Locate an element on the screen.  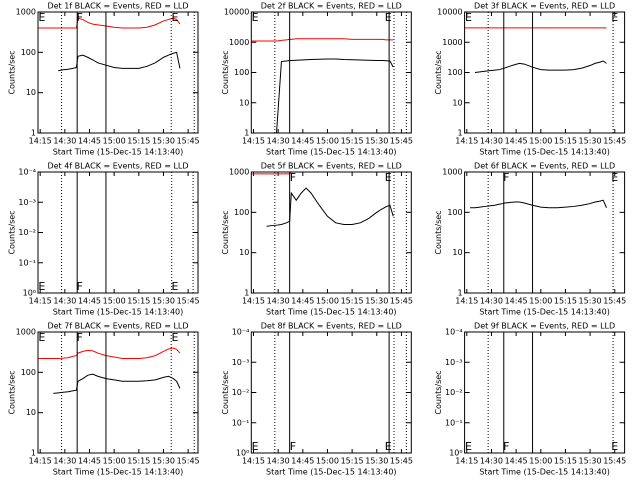
panel-title: Det 5f BLACK = Events, RED = LLD is located at coordinates (331, 166).